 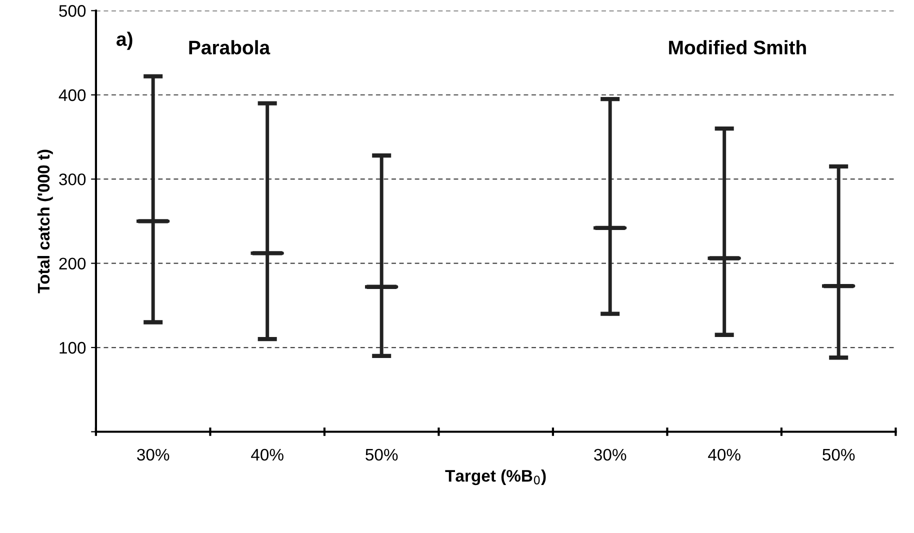 What do you see at coordinates (229, 47) in the screenshot?
I see `annotation: Parabola` at bounding box center [229, 47].